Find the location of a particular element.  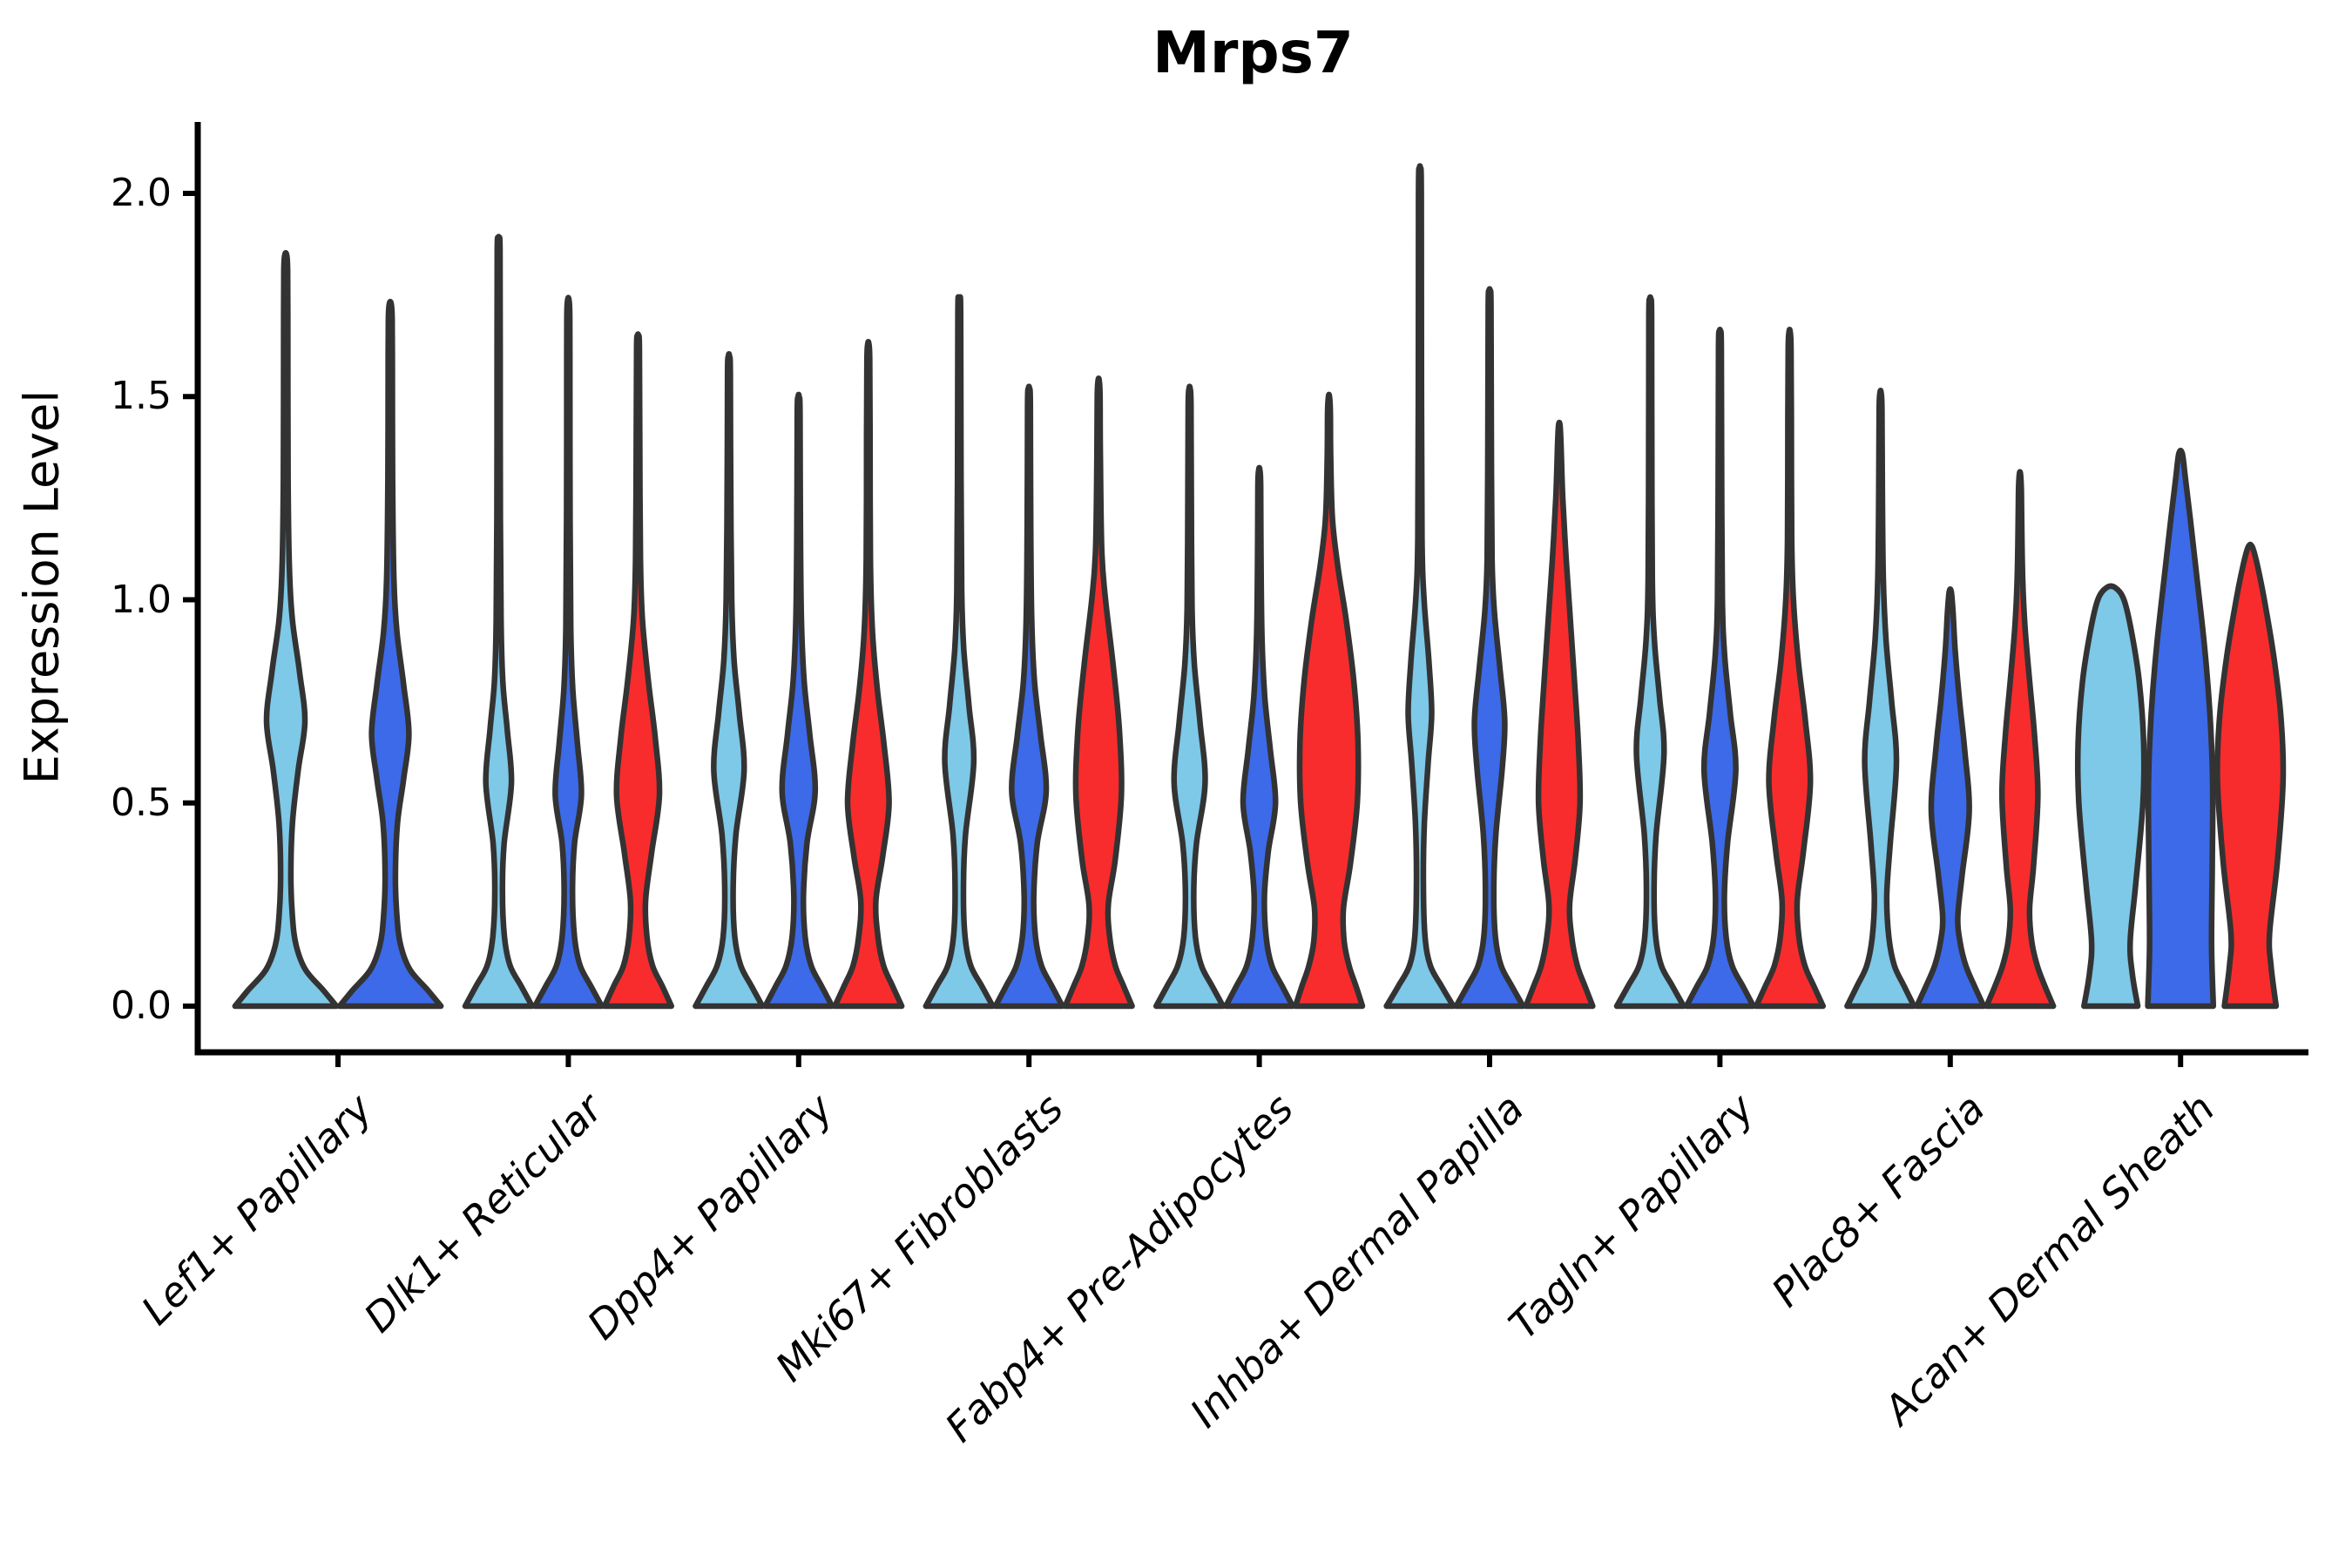

chart-title: Mrps7 is located at coordinates (1253, 52).